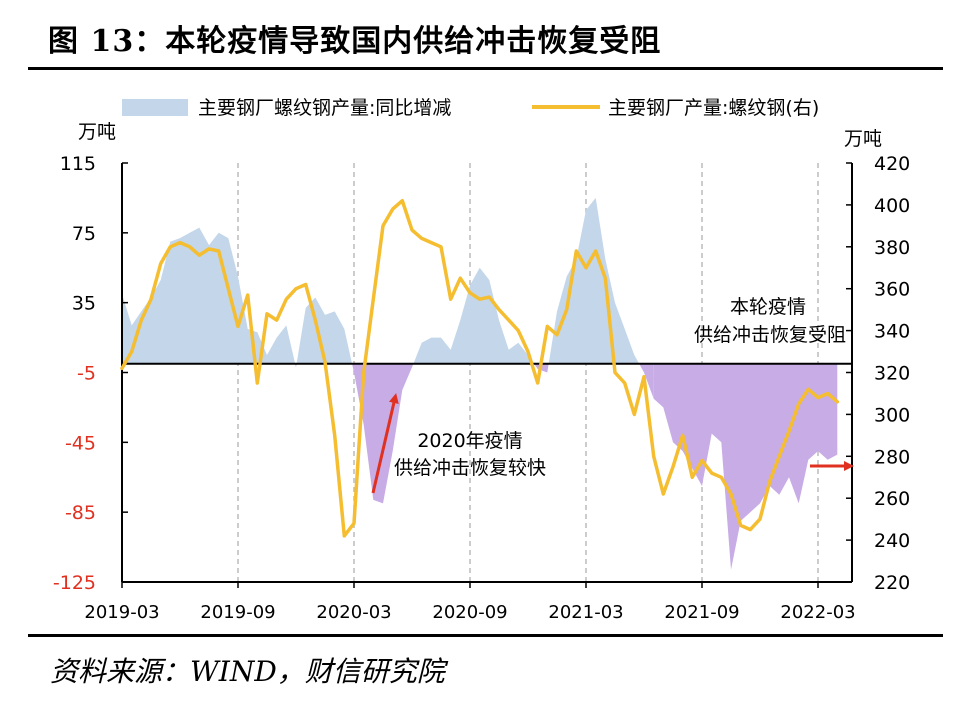 This screenshot has height=713, width=971. What do you see at coordinates (817, 612) in the screenshot?
I see `x-tick-label: 2022-03` at bounding box center [817, 612].